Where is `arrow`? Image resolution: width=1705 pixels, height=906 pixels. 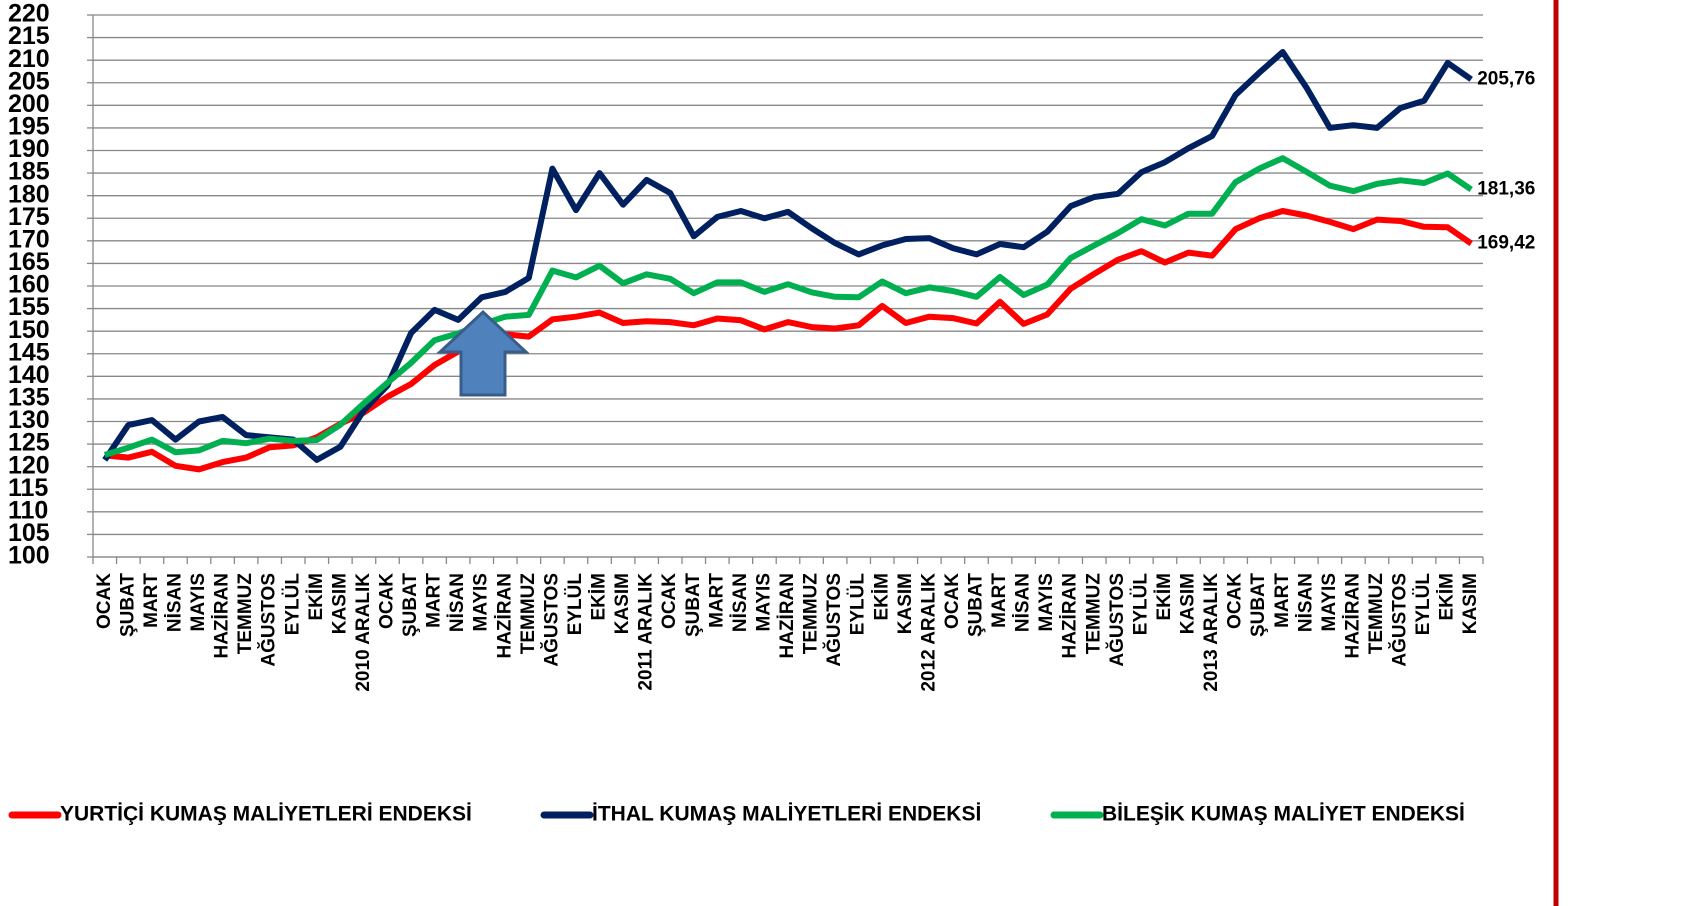
arrow is located at coordinates (483, 353).